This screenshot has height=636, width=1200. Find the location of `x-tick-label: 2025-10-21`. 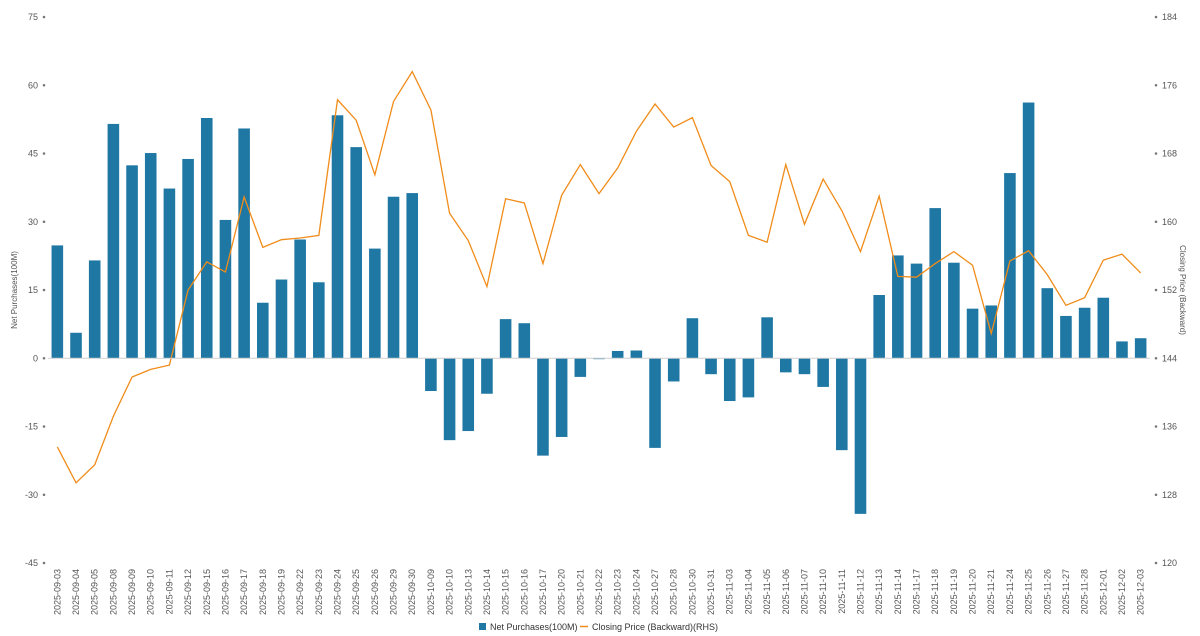

x-tick-label: 2025-10-21 is located at coordinates (580, 592).